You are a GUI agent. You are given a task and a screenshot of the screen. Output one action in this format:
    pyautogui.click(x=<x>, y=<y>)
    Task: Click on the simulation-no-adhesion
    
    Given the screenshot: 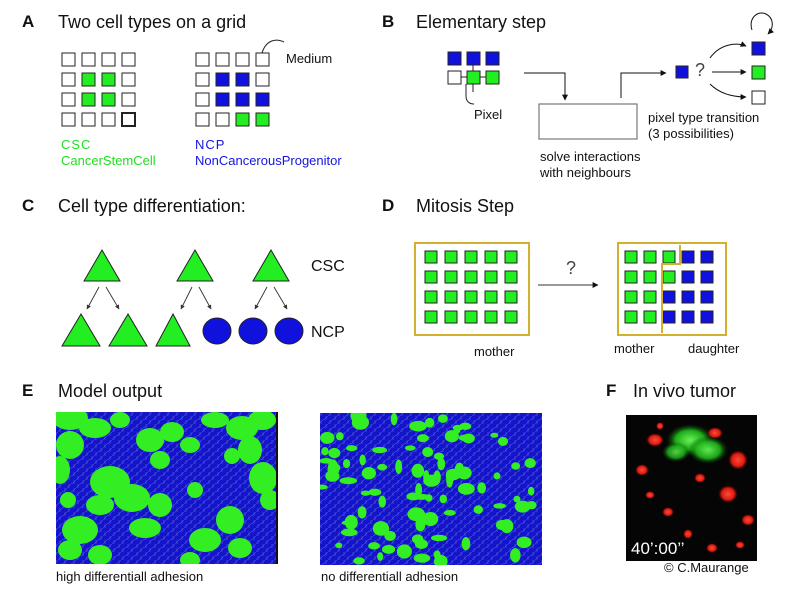 What is the action you would take?
    pyautogui.click(x=431, y=489)
    